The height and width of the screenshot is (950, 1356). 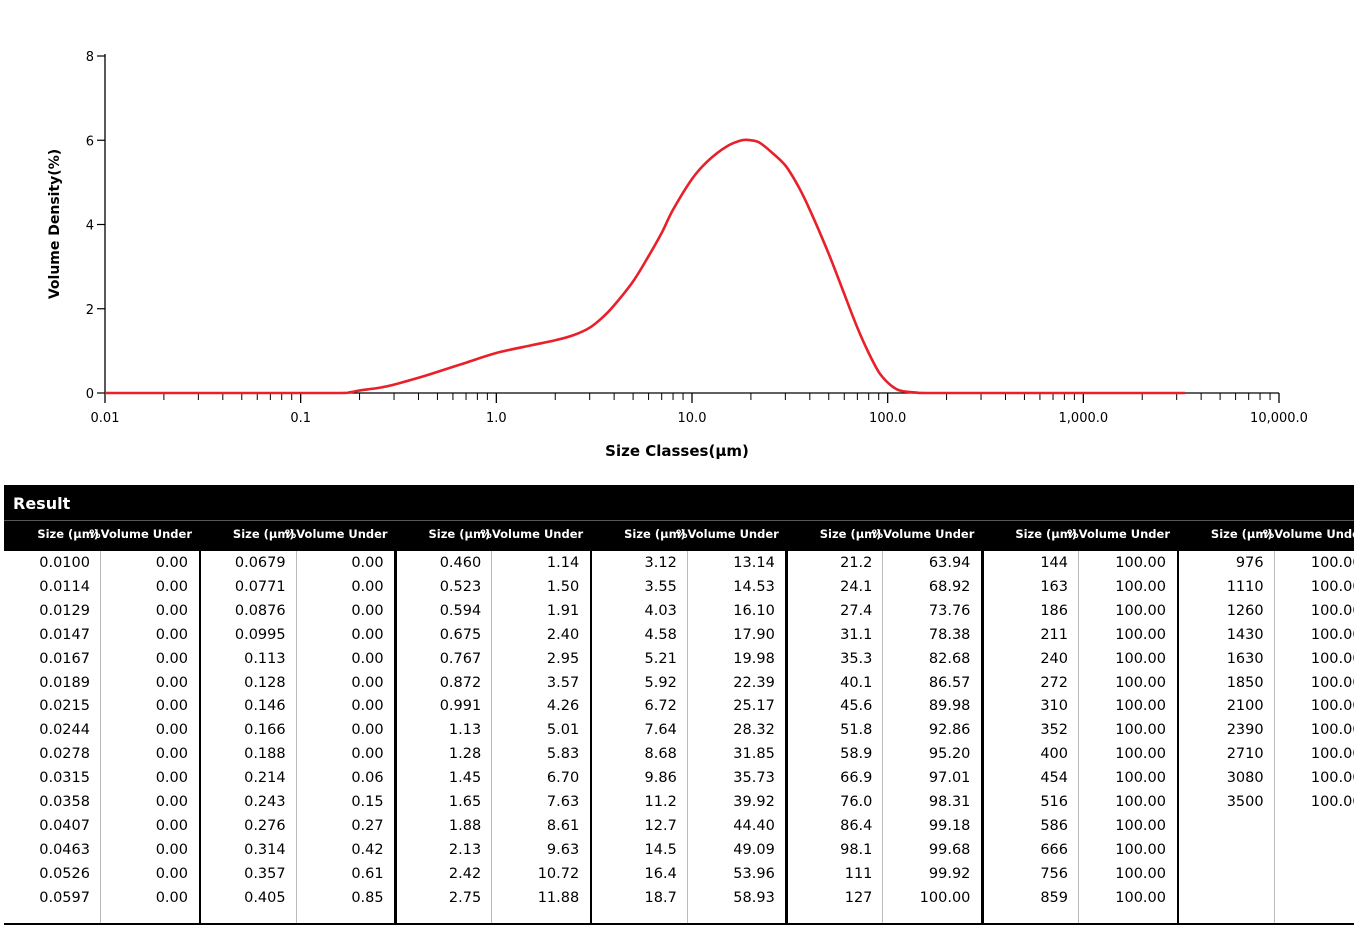 What do you see at coordinates (856, 706) in the screenshot?
I see `size-cell: 45.6` at bounding box center [856, 706].